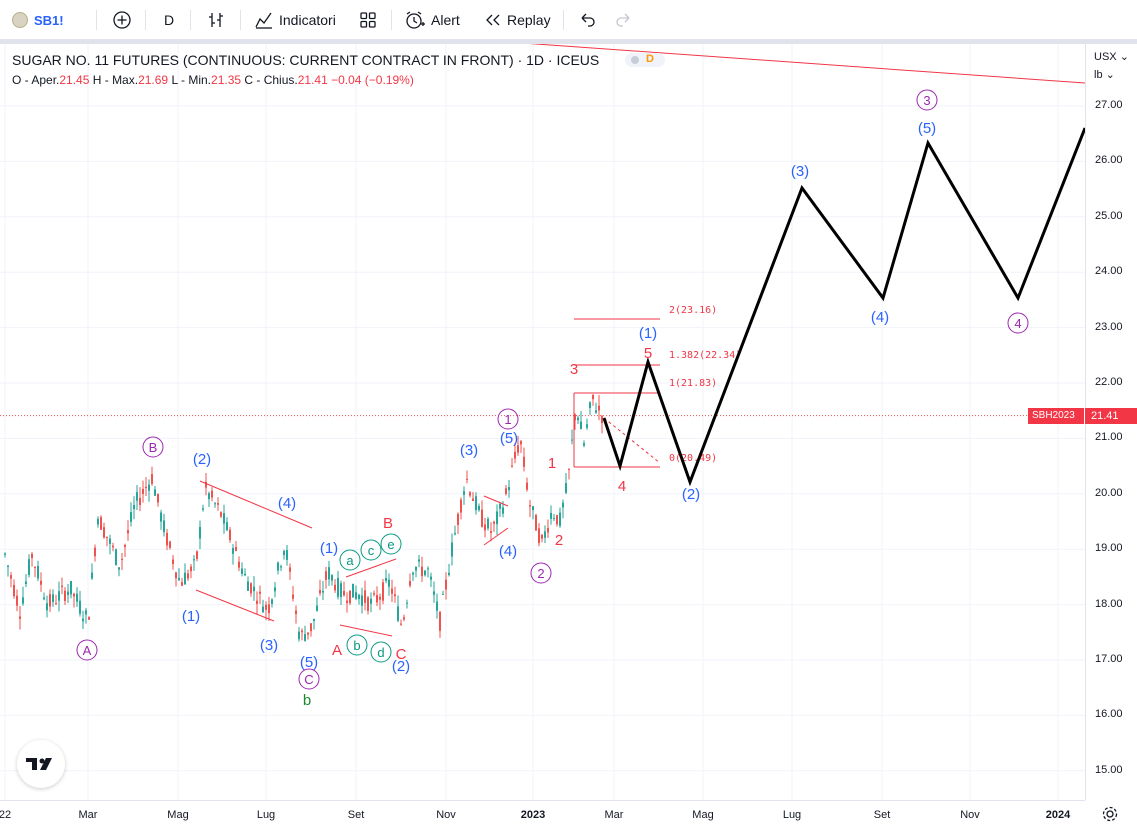 The image size is (1137, 827). Describe the element at coordinates (1109, 271) in the screenshot. I see `price-tick-label: 24.00` at that location.